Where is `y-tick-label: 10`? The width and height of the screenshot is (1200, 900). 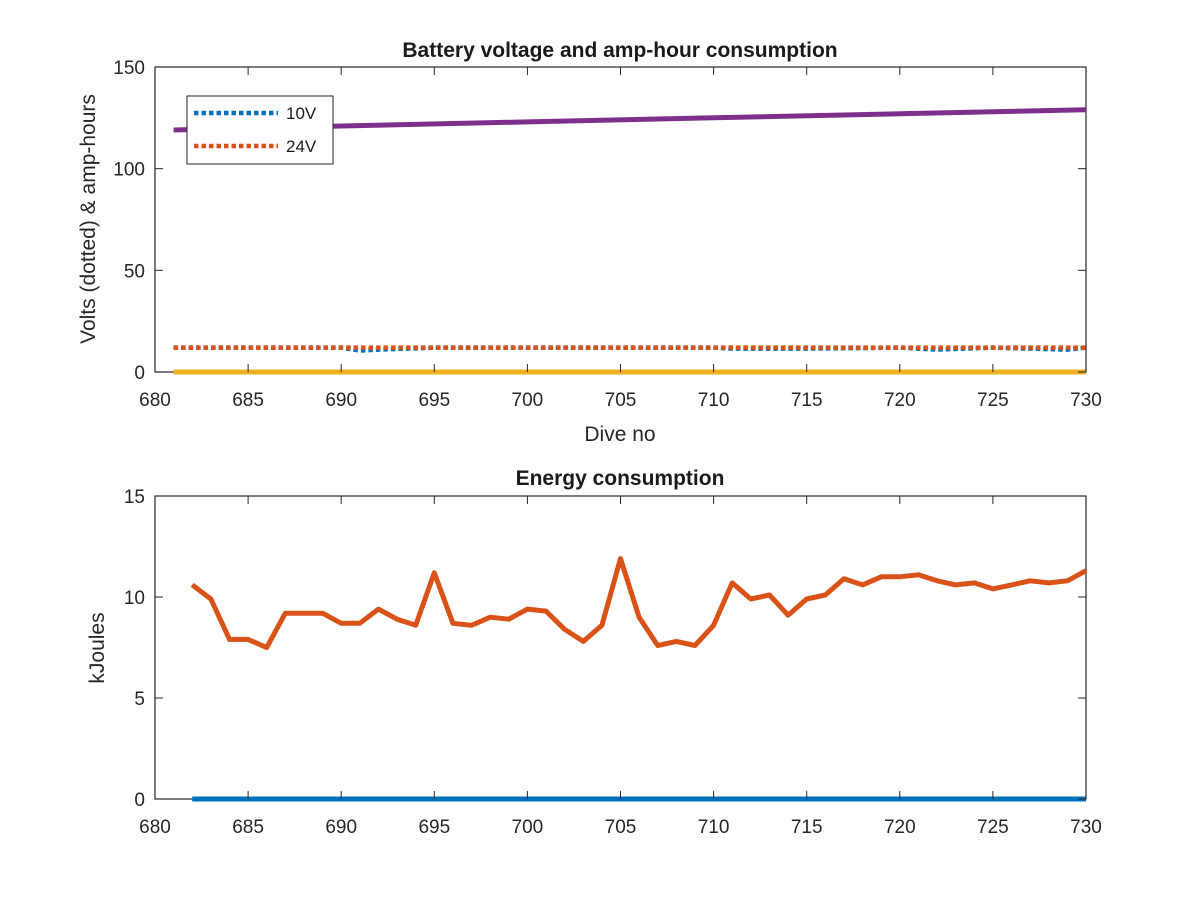
y-tick-label: 10 is located at coordinates (134, 598).